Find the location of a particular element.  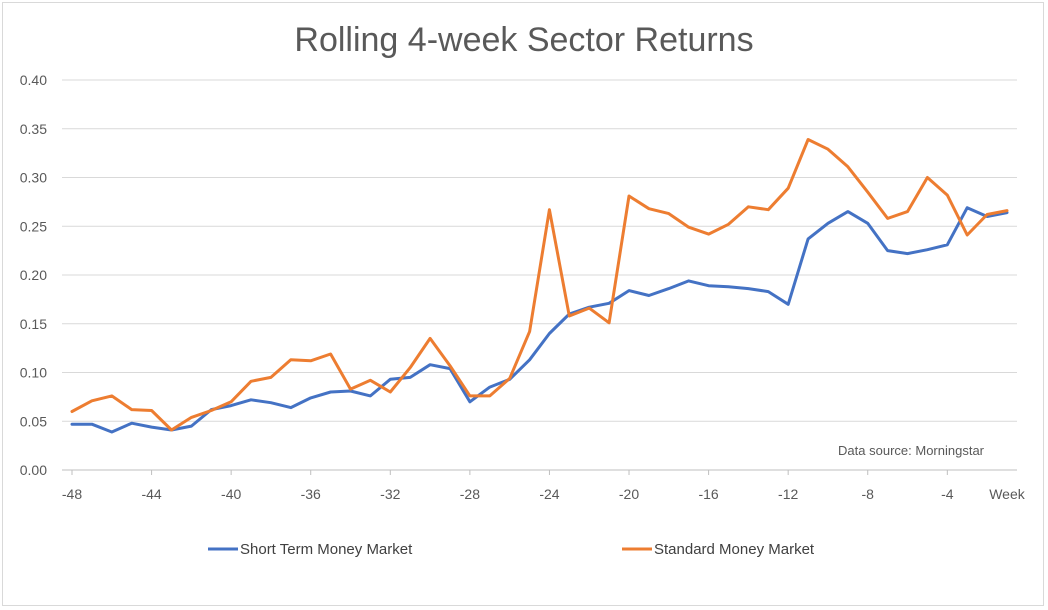

x-tick-label: -20 is located at coordinates (629, 494).